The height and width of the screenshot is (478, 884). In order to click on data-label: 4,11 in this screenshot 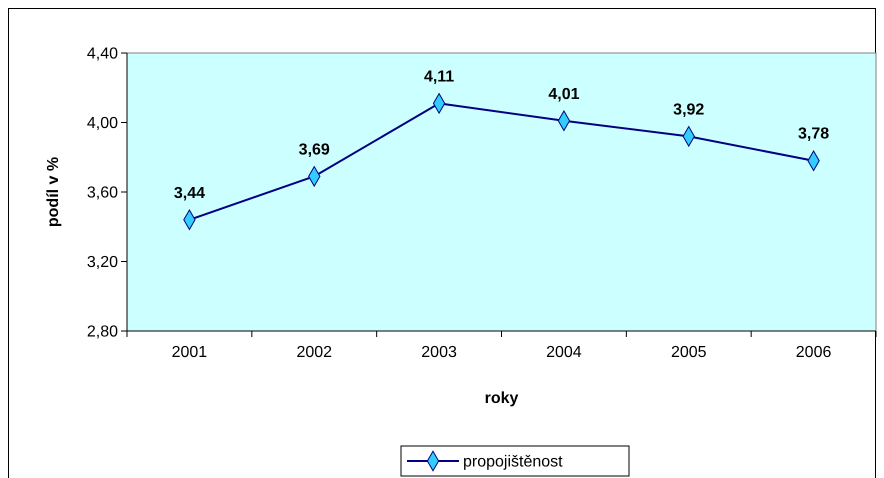, I will do `click(439, 77)`.